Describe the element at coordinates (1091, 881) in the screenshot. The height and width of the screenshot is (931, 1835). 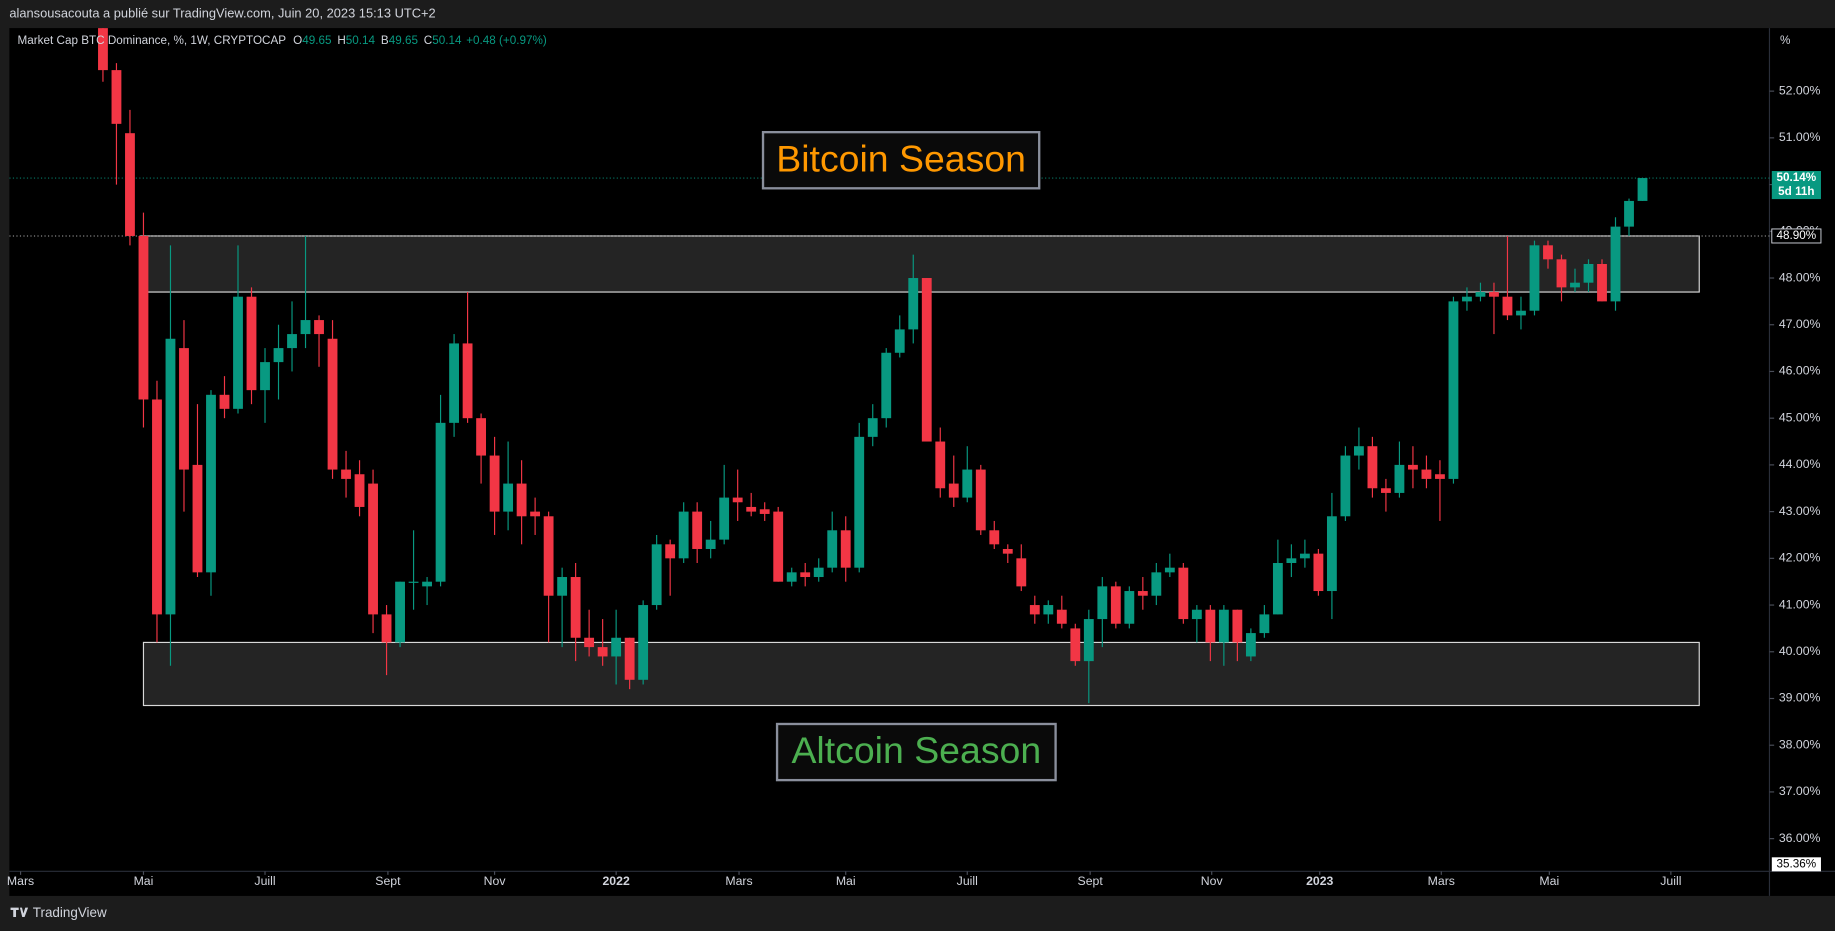
I see `x-tick-label: Sept` at that location.